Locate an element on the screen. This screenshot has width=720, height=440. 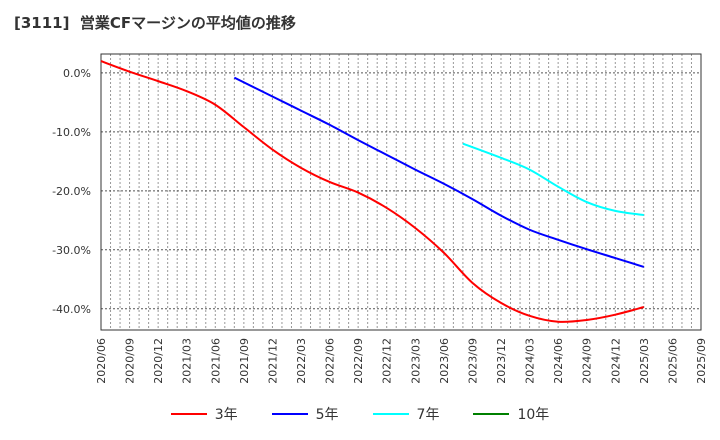
legend-item: 5年 is located at coordinates (305, 414).